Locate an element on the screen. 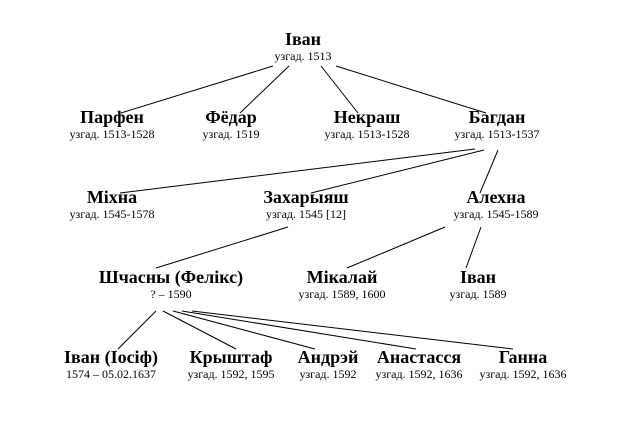  person-dates: узгад. 1592 is located at coordinates (328, 374).